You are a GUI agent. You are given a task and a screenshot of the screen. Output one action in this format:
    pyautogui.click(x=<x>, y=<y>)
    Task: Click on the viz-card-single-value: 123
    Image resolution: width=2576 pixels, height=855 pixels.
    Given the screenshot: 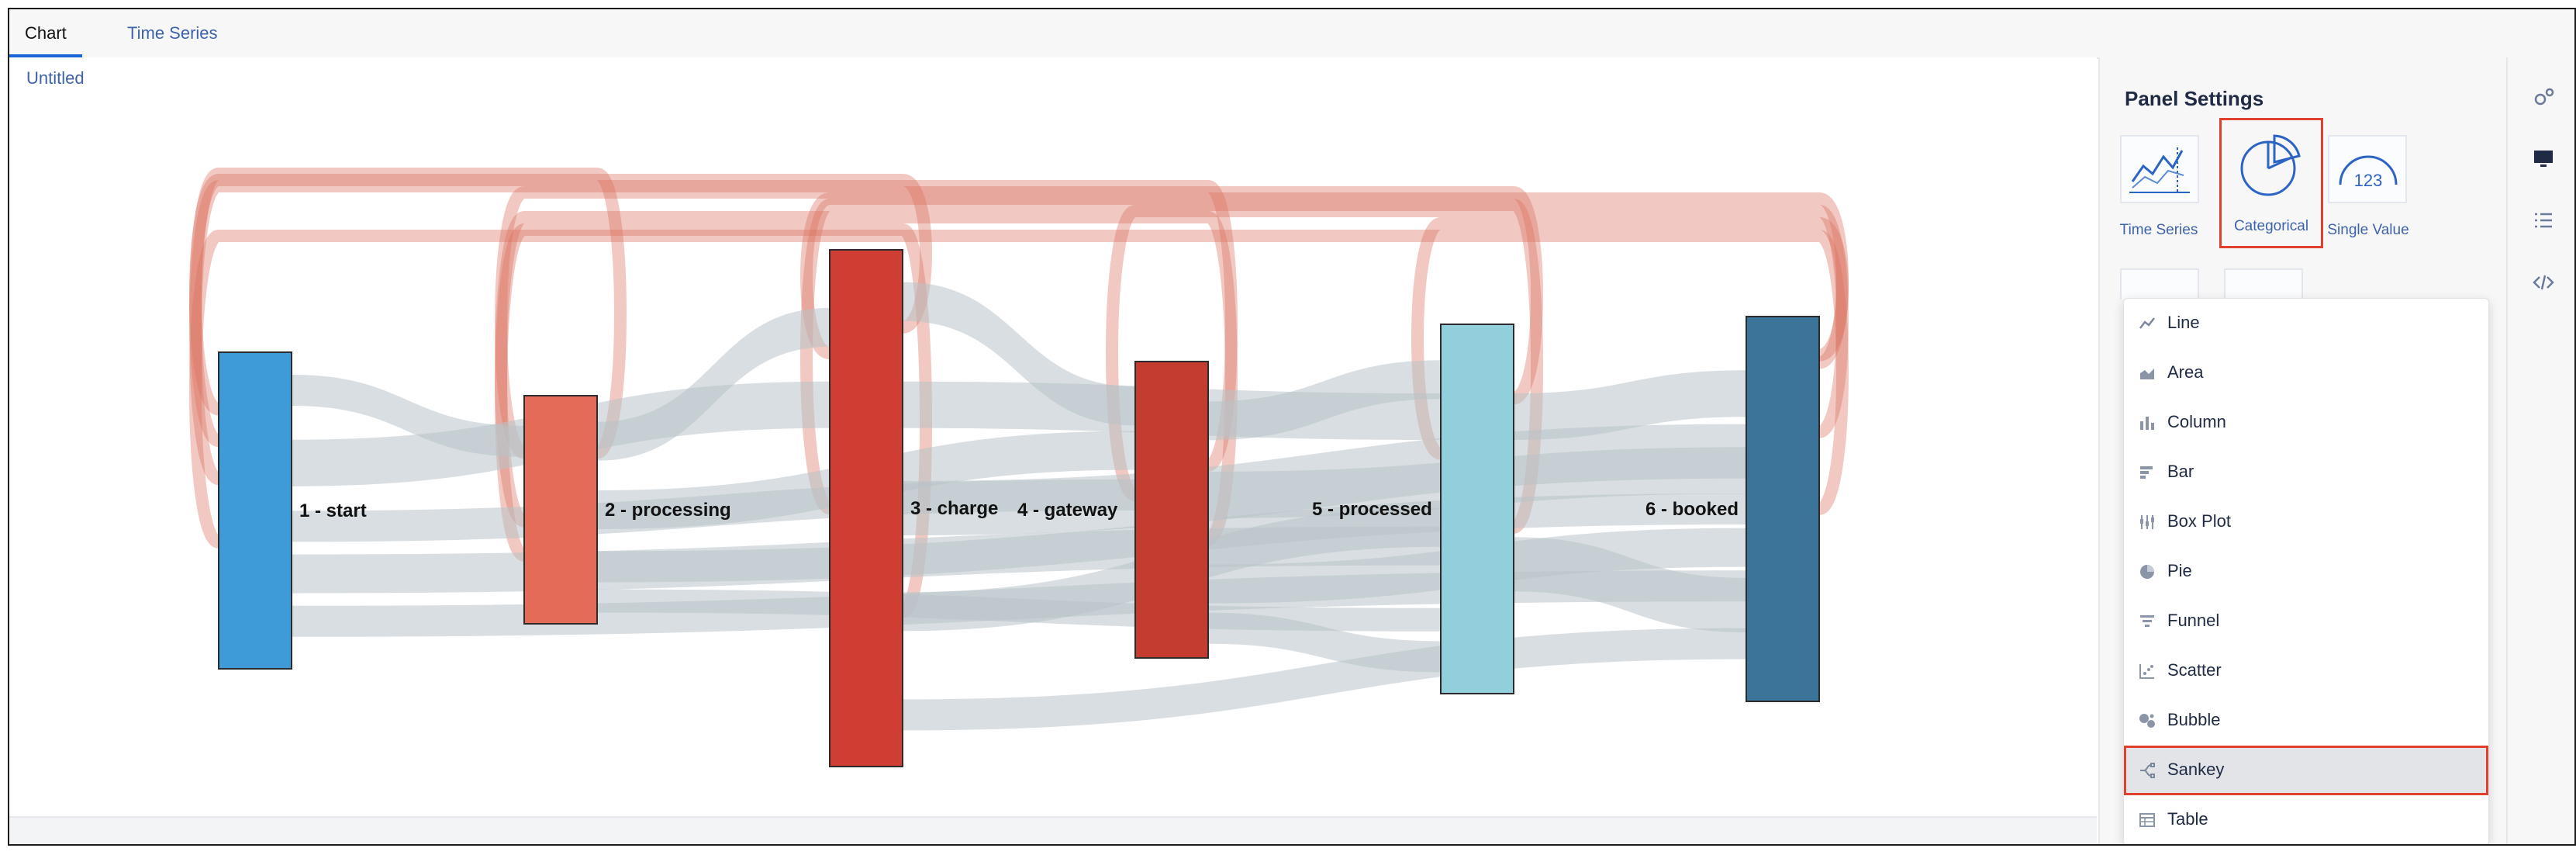 What is the action you would take?
    pyautogui.click(x=2368, y=169)
    